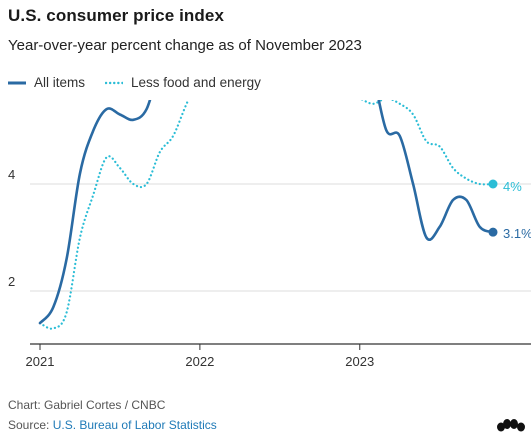  Describe the element at coordinates (114, 82) in the screenshot. I see `legend-swatch-dotted` at that location.